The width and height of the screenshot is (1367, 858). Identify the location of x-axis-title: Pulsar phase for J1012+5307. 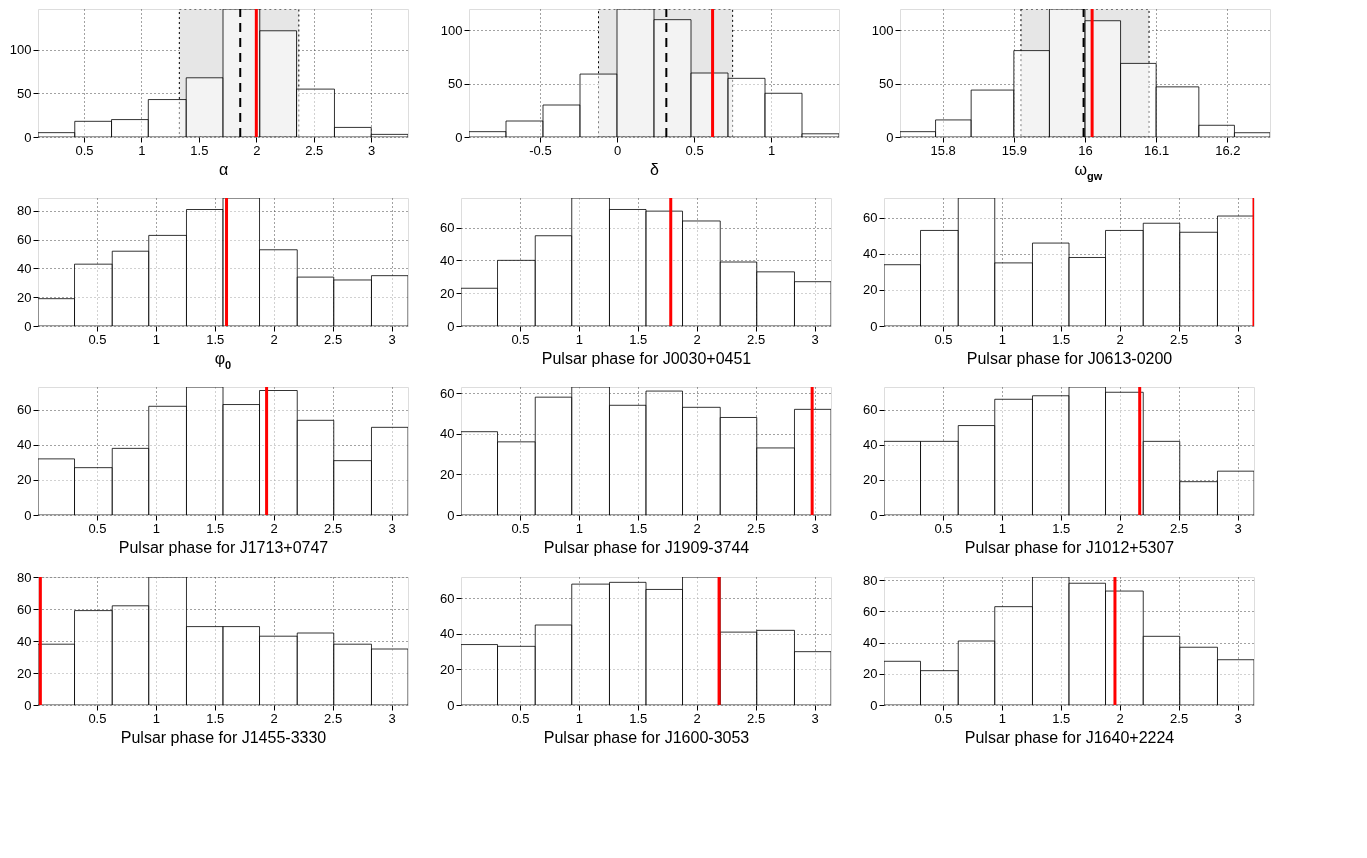
(1069, 547).